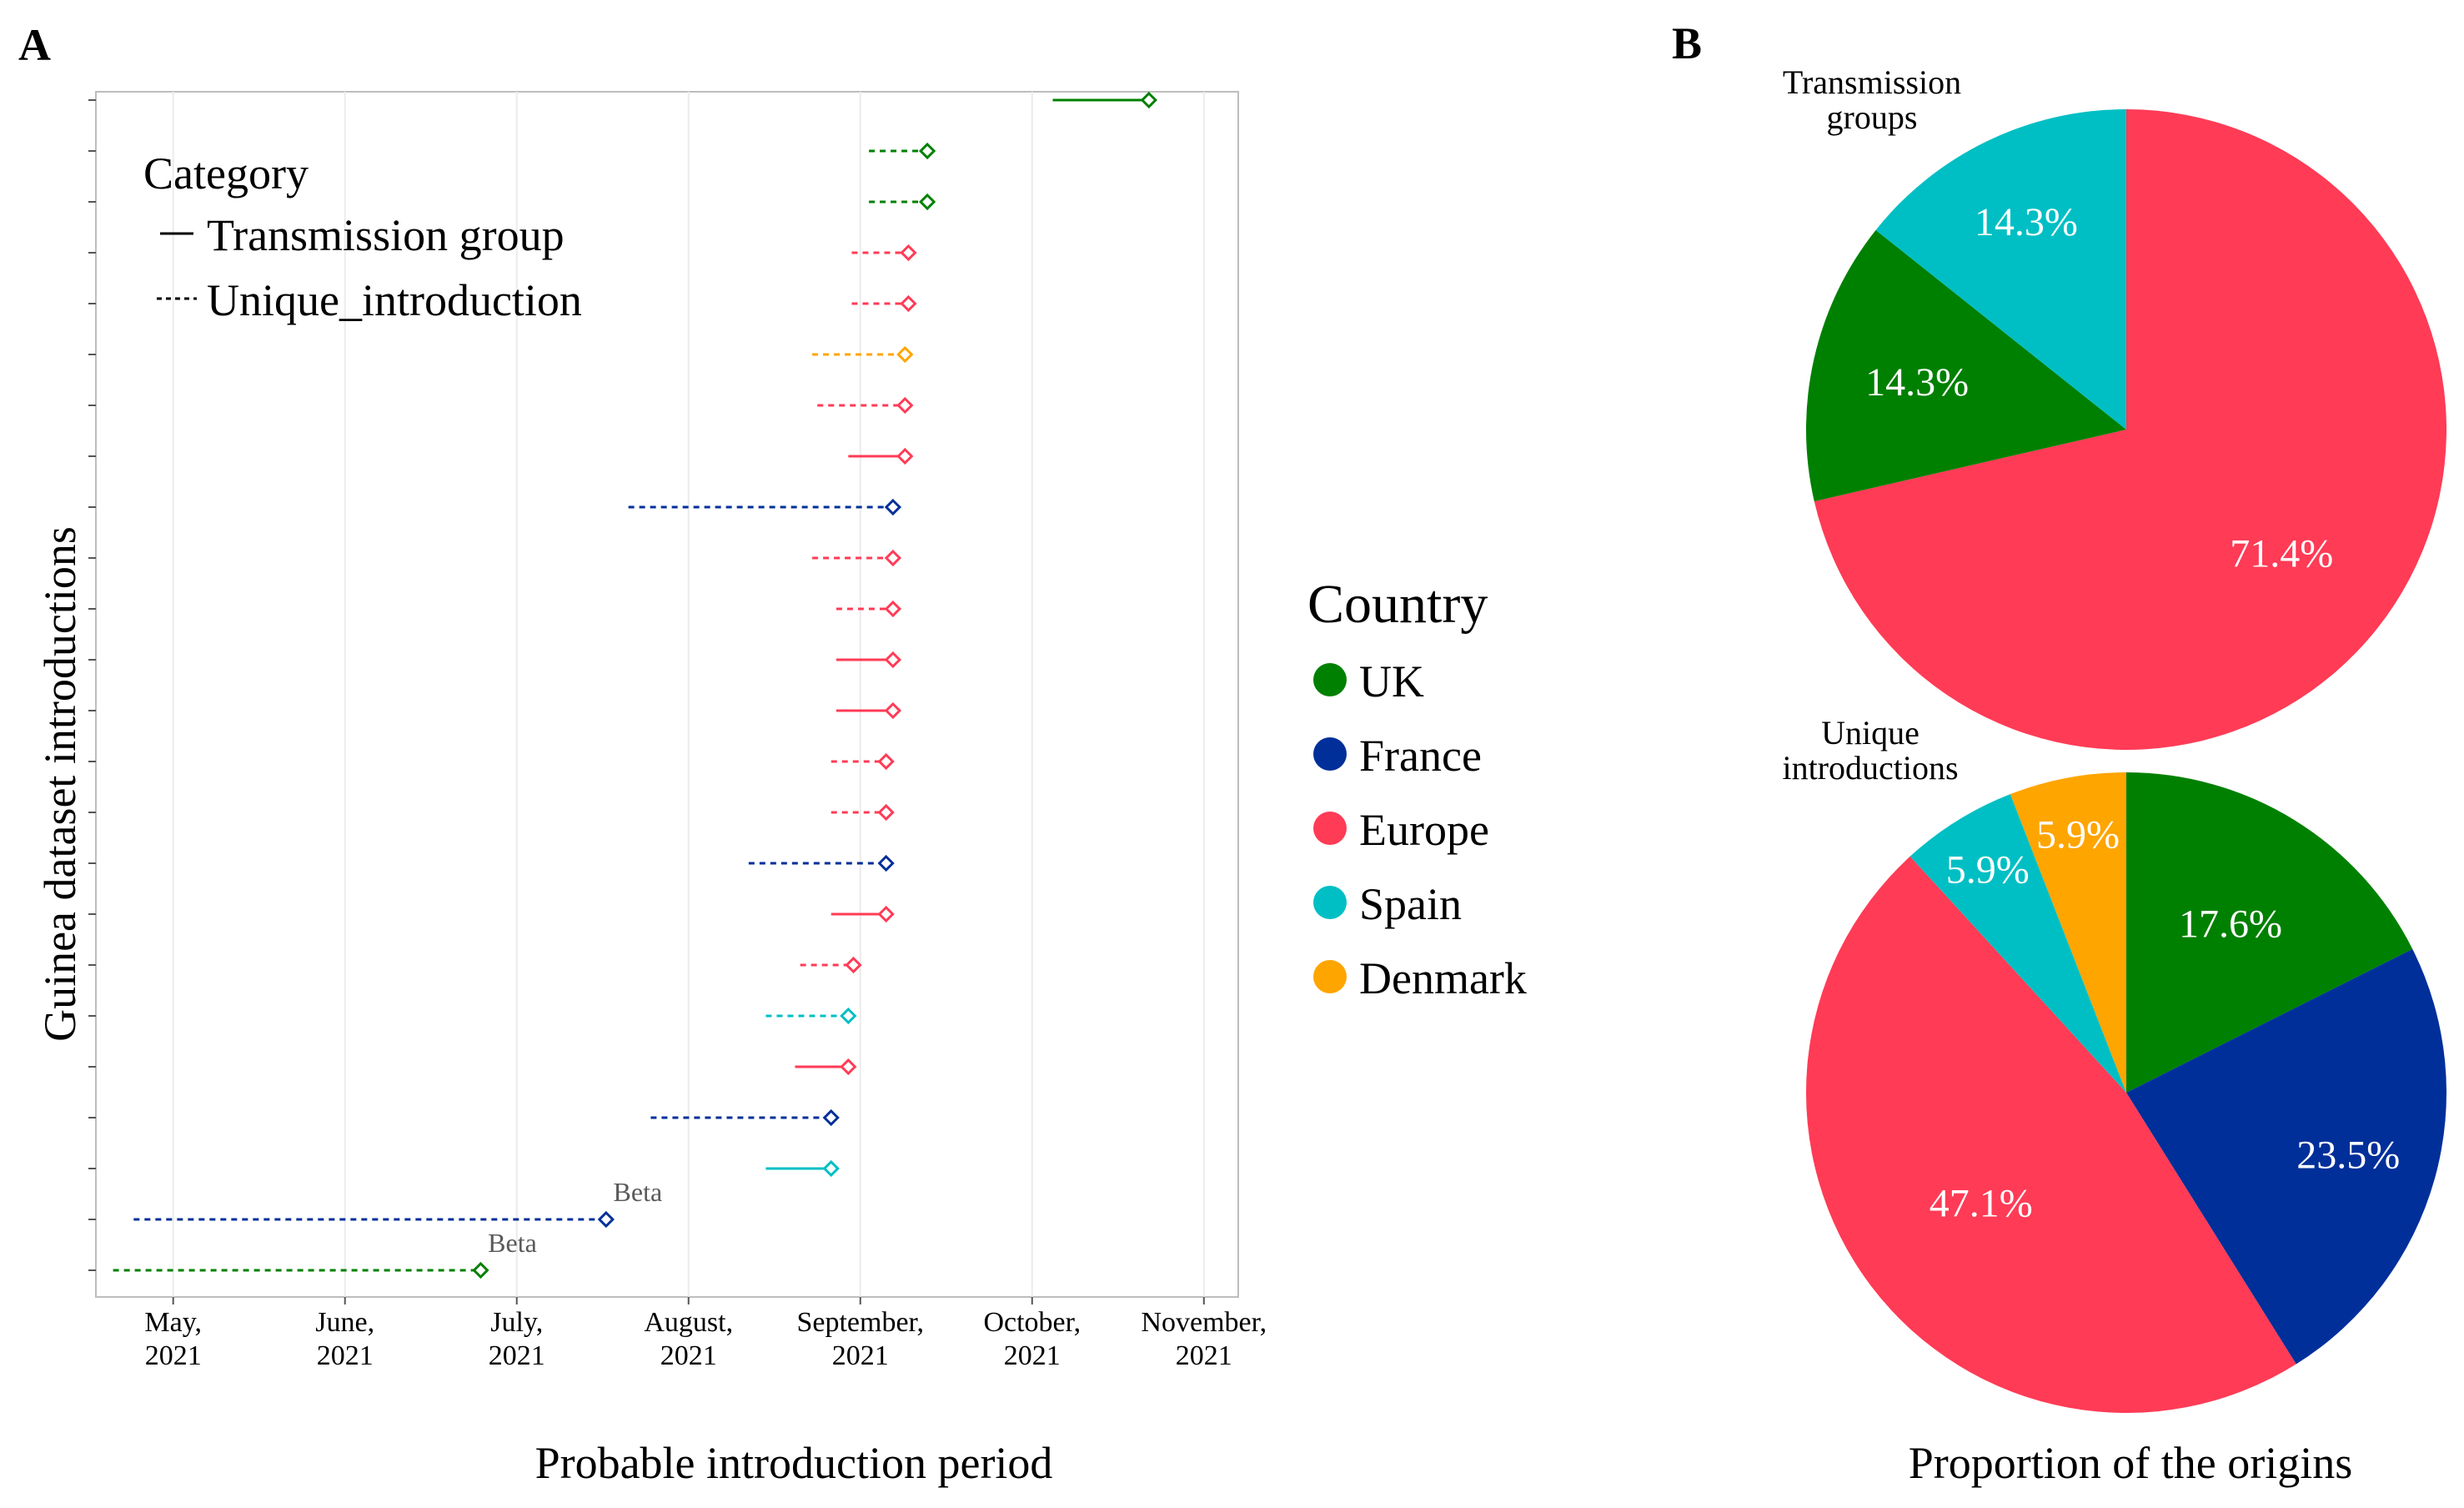  I want to click on legend-swatch-france, so click(1330, 754).